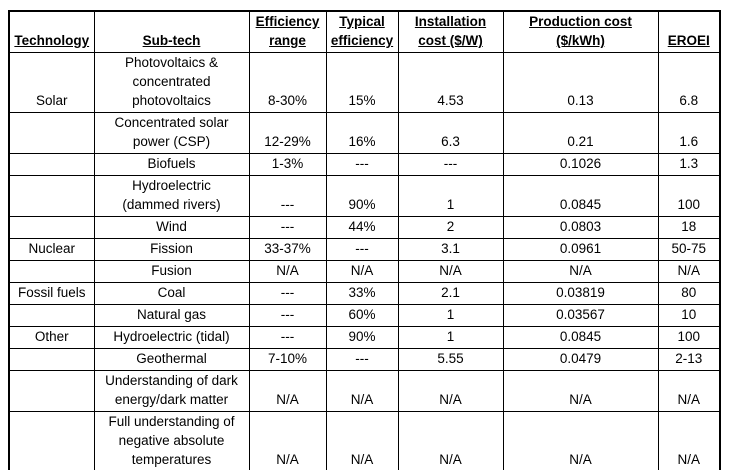 The width and height of the screenshot is (730, 470). What do you see at coordinates (689, 293) in the screenshot?
I see `cell-eroei: 80` at bounding box center [689, 293].